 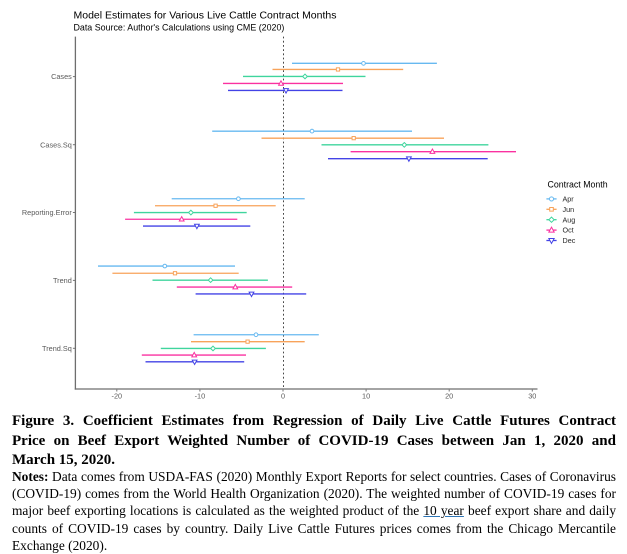 I want to click on svg-text: 10, so click(x=366, y=395).